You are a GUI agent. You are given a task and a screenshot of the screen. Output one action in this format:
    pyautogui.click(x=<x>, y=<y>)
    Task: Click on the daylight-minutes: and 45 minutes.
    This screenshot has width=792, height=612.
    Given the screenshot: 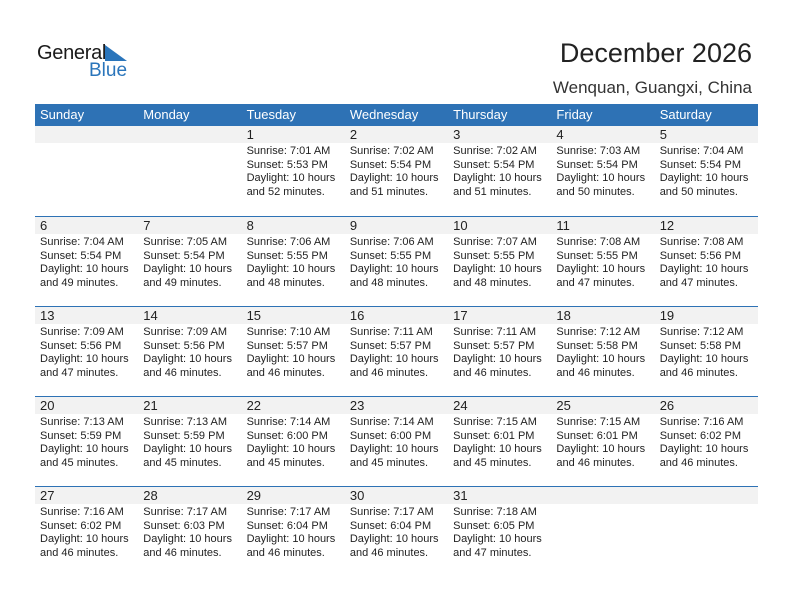 What is the action you would take?
    pyautogui.click(x=389, y=462)
    